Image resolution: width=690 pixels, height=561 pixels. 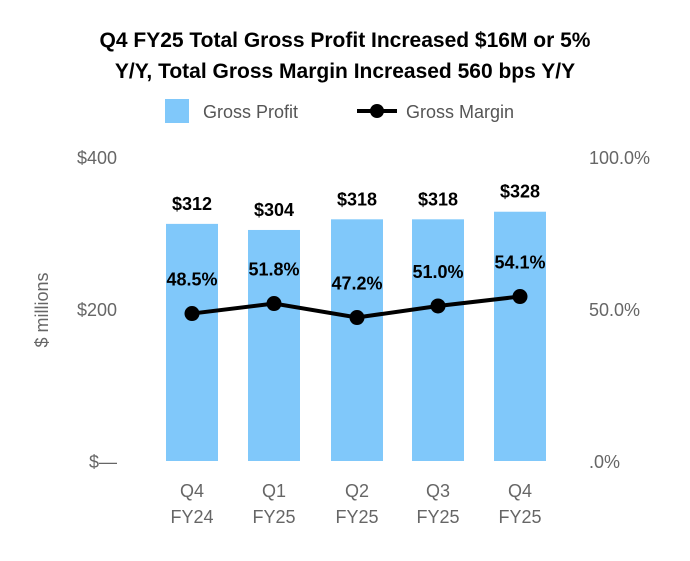 What do you see at coordinates (357, 199) in the screenshot?
I see `bar-label-2: $318` at bounding box center [357, 199].